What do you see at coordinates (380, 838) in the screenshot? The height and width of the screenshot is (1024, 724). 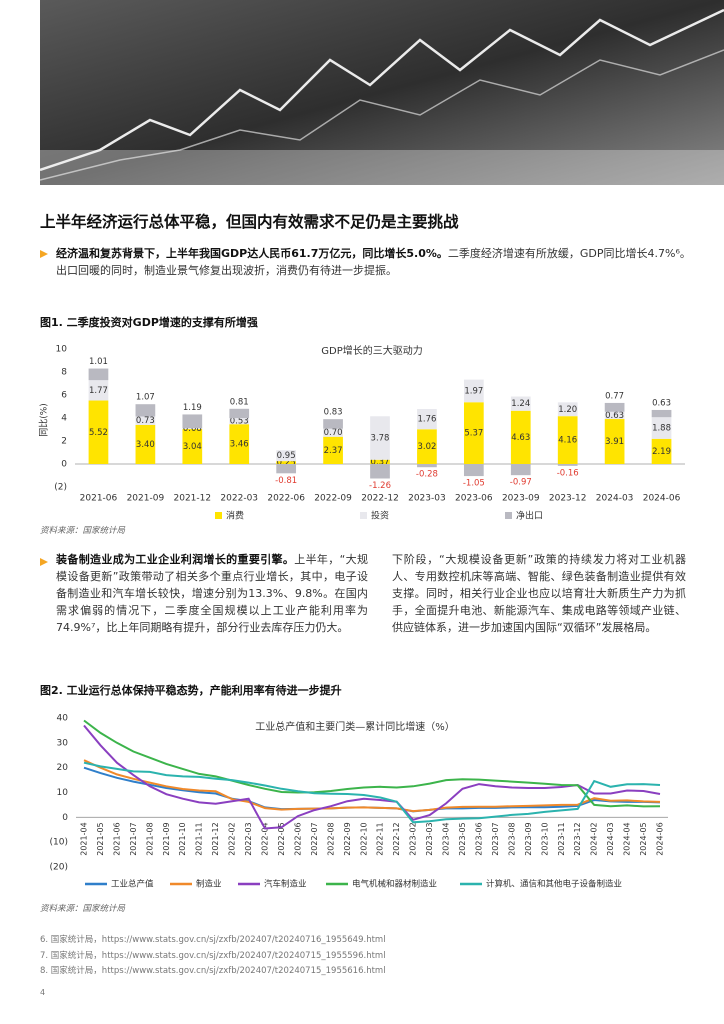 I see `x-tick-label: 2022-11` at bounding box center [380, 838].